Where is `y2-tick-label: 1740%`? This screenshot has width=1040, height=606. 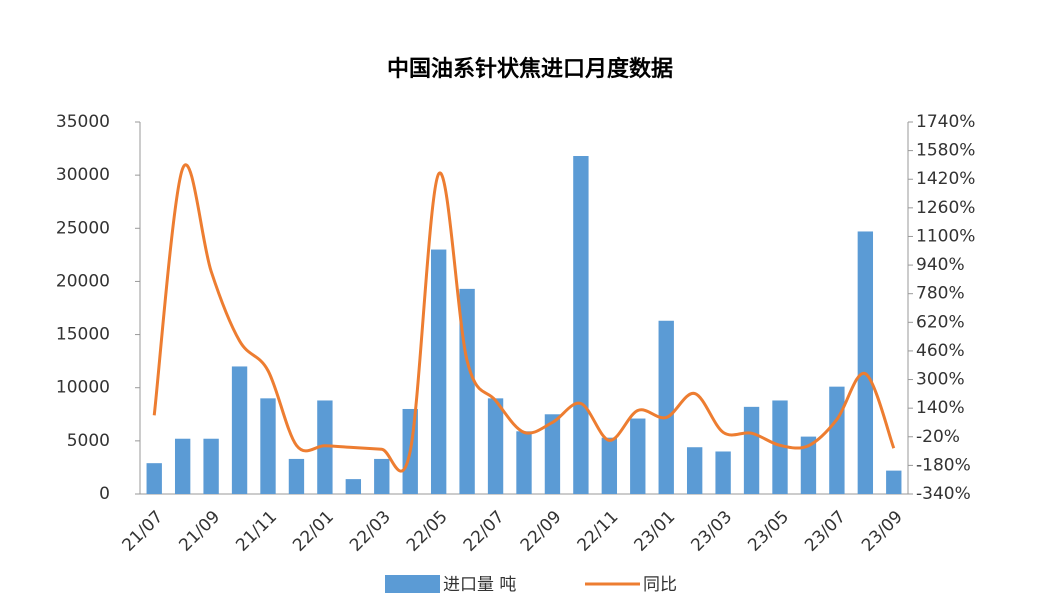
y2-tick-label: 1740% is located at coordinates (945, 122).